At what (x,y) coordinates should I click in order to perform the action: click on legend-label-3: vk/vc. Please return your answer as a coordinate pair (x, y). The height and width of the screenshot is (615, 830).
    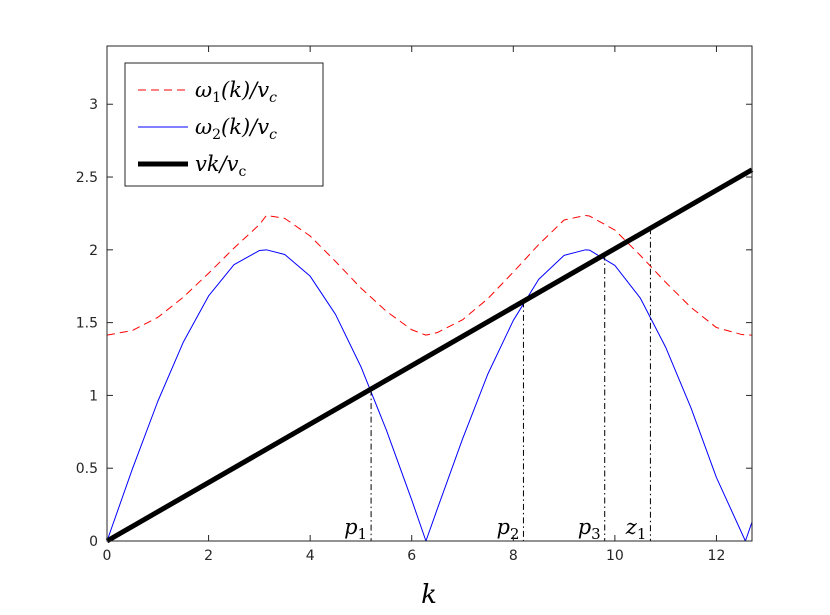
    Looking at the image, I should click on (221, 166).